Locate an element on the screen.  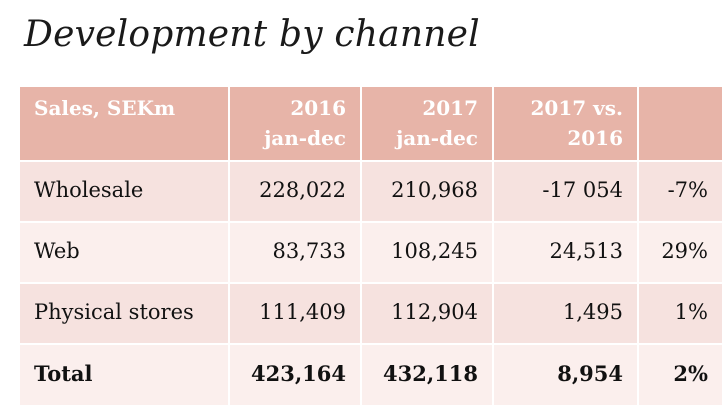
header-2017: 2017 jan-dec is located at coordinates (427, 124).